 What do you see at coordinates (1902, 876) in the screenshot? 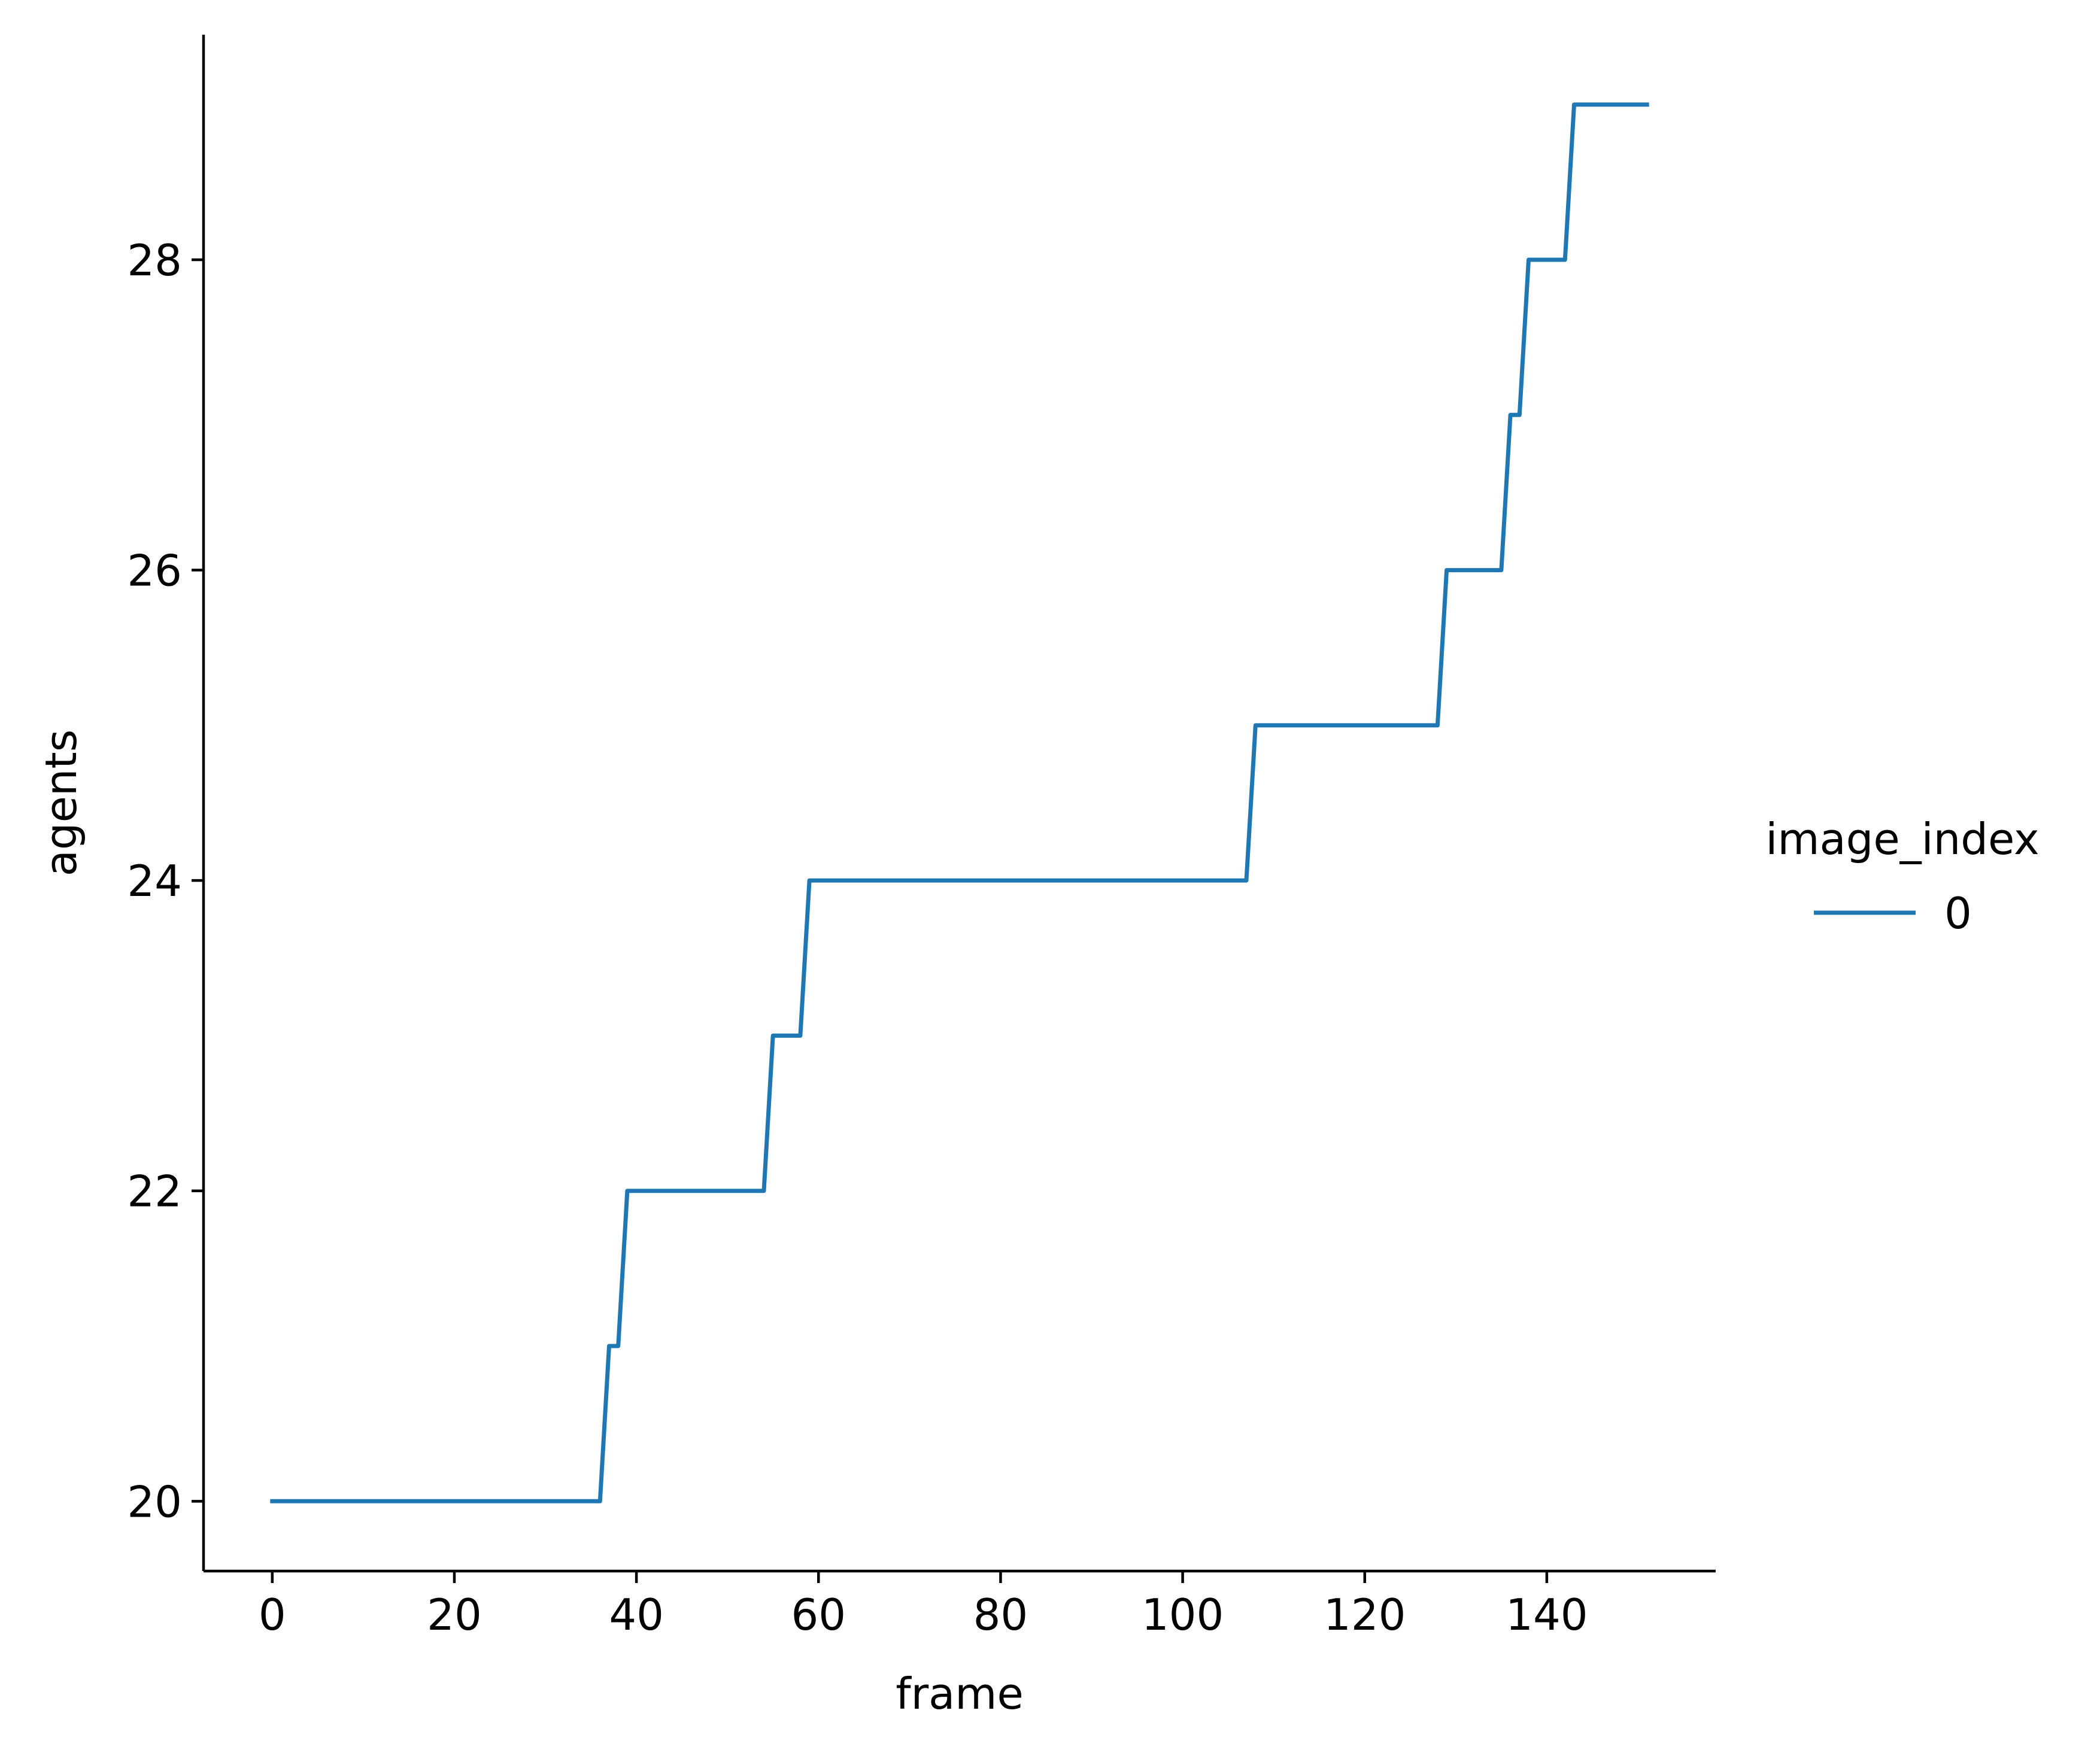
I see `legend: image_index 0` at bounding box center [1902, 876].